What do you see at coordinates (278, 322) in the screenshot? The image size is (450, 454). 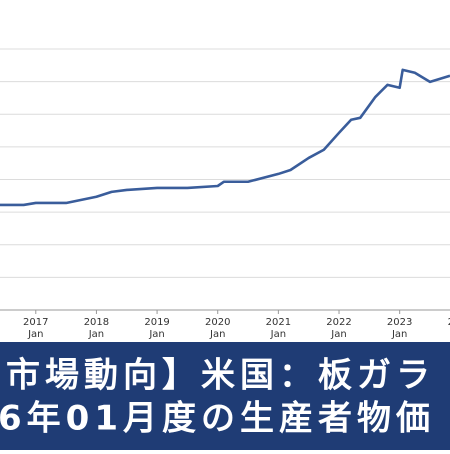 I see `x-tick-label: 2021` at bounding box center [278, 322].